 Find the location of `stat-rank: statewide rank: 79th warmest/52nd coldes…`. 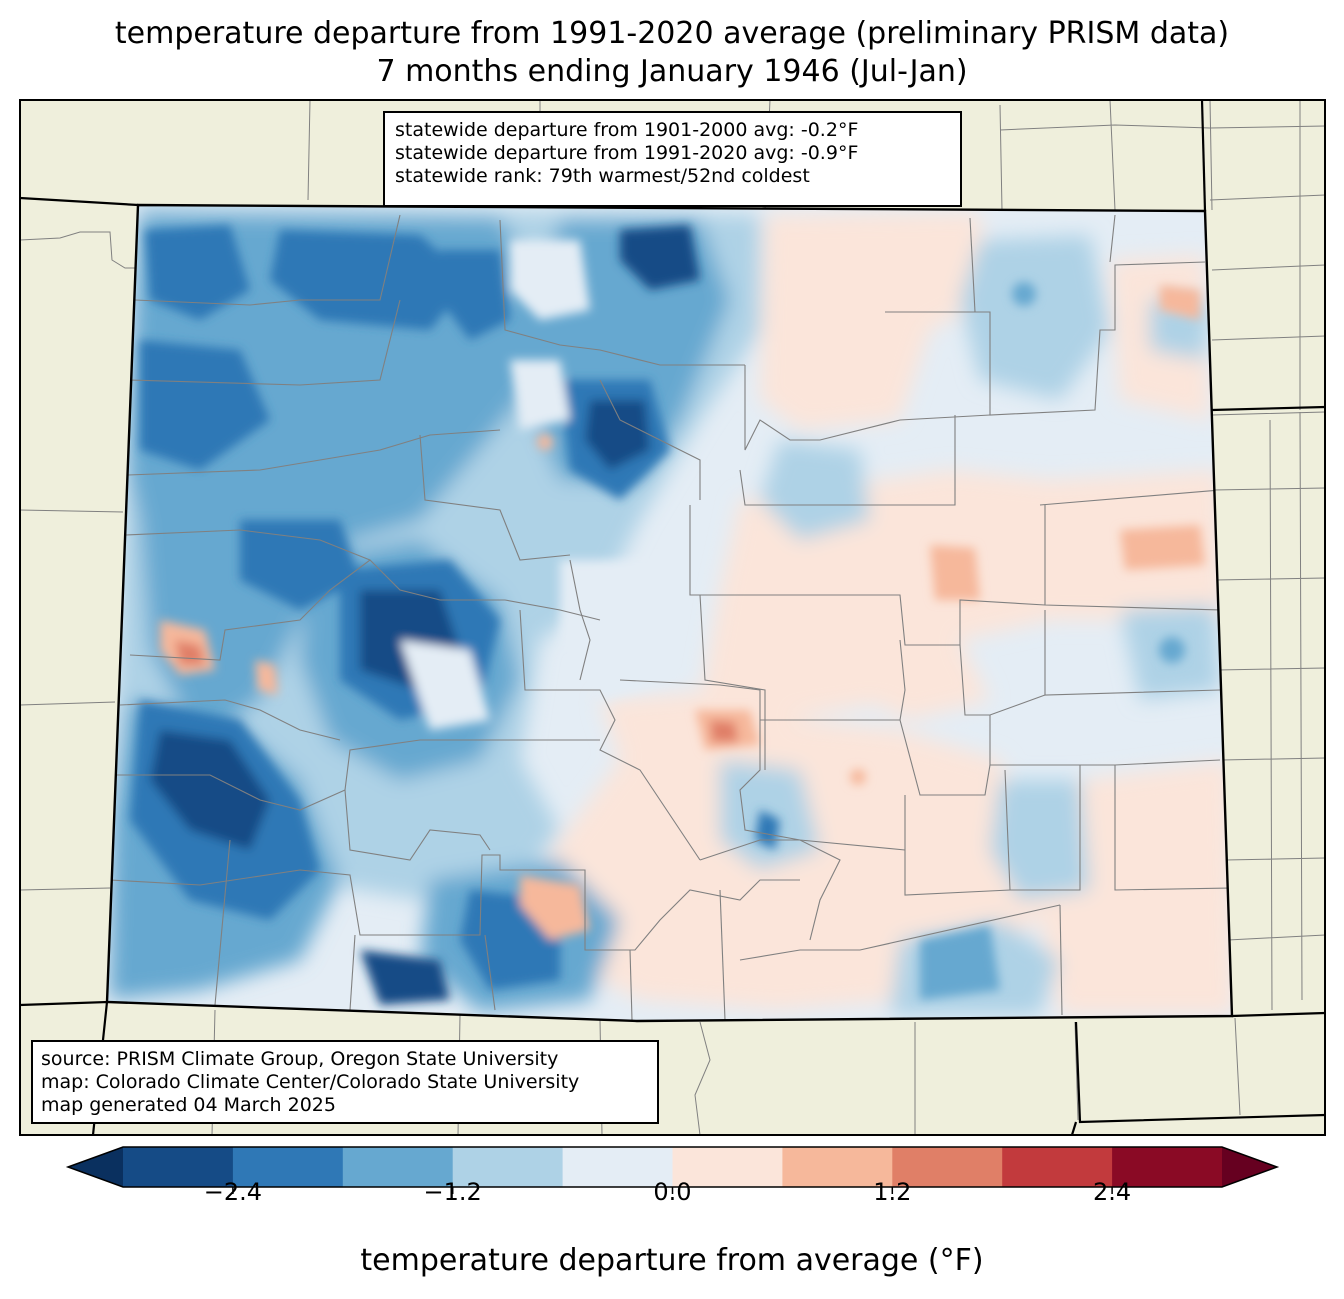

stat-rank: statewide rank: 79th warmest/52nd coldes… is located at coordinates (602, 176).